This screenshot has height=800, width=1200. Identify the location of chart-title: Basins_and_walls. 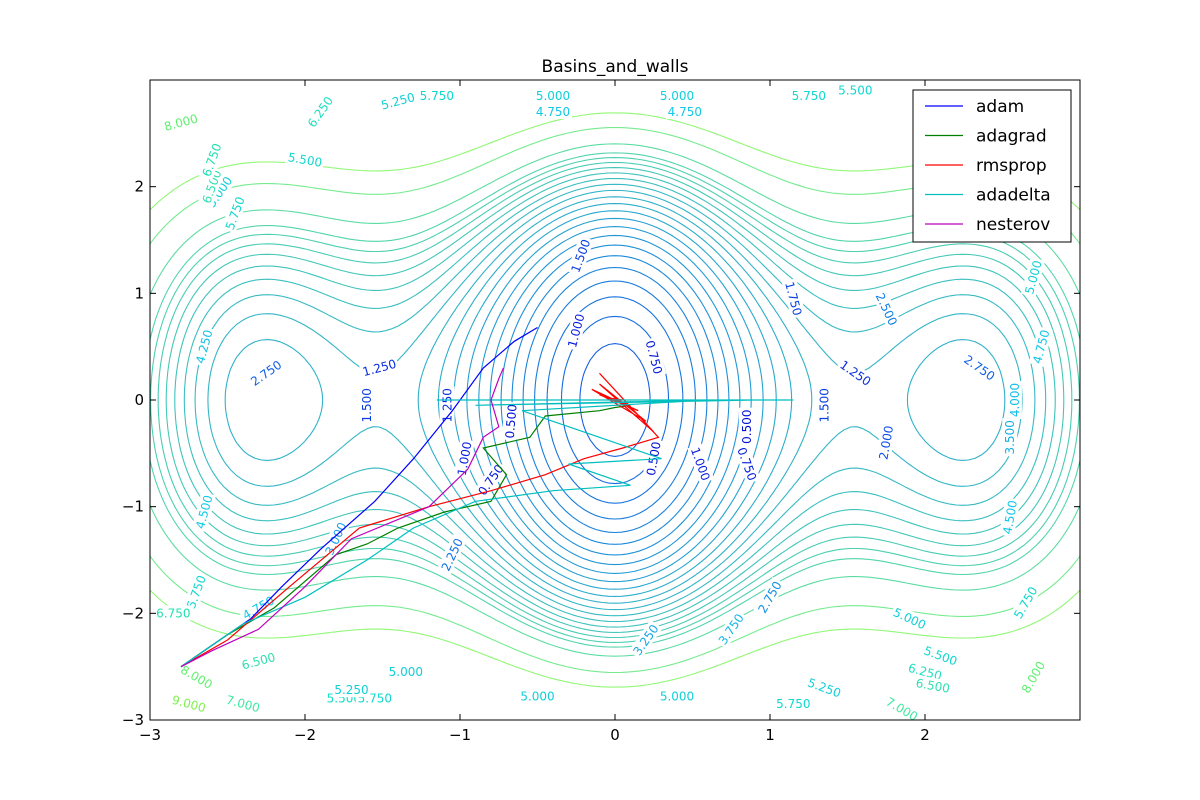
(615, 67).